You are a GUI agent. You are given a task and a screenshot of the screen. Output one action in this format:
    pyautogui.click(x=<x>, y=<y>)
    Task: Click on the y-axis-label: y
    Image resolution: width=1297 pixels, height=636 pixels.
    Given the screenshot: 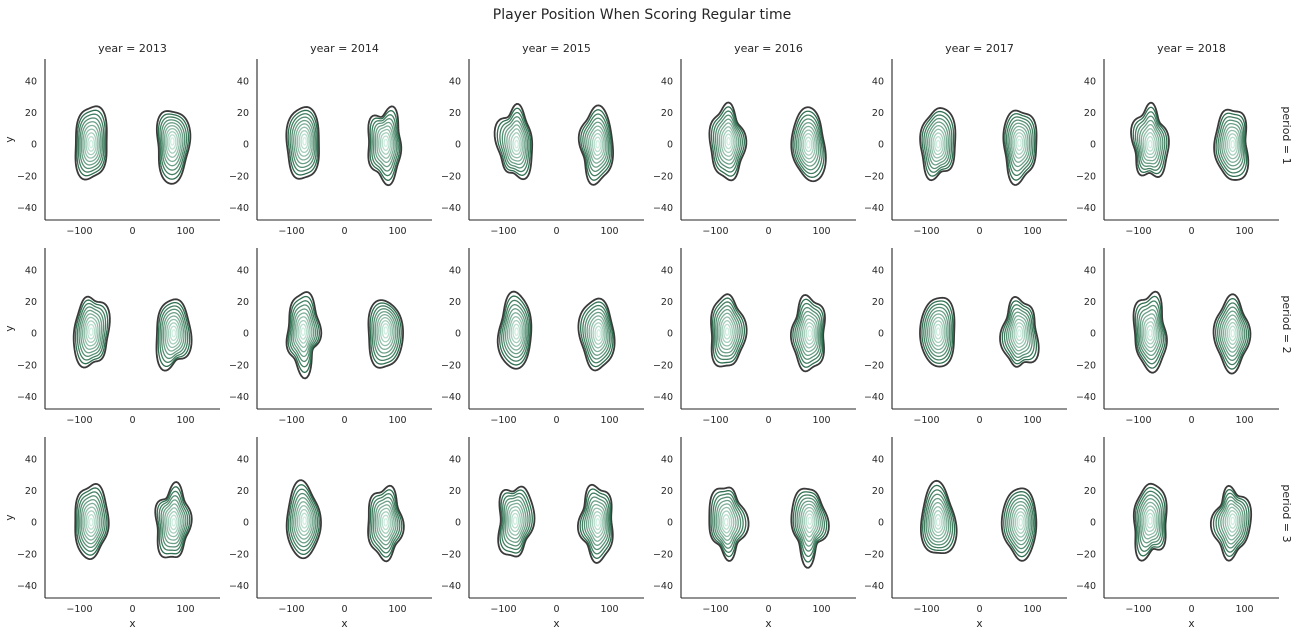 What is the action you would take?
    pyautogui.click(x=10, y=517)
    